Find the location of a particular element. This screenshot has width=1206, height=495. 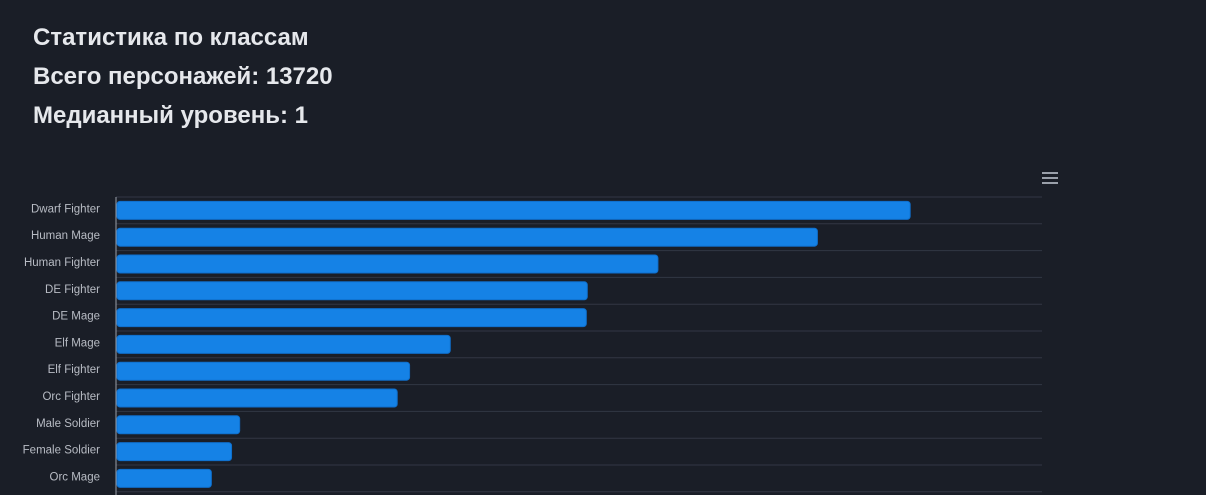

bar-human-fighter is located at coordinates (387, 264).